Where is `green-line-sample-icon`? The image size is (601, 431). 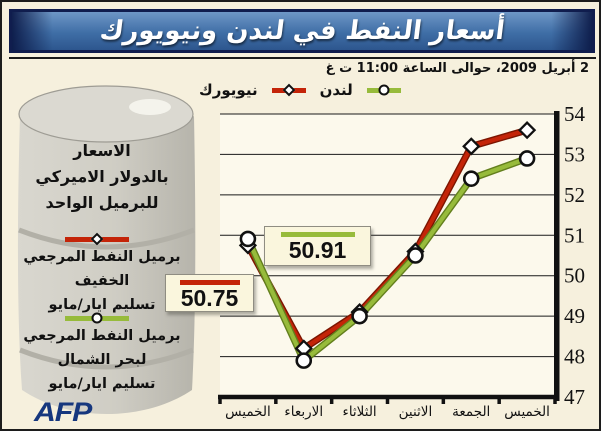
green-line-sample-icon is located at coordinates (317, 234).